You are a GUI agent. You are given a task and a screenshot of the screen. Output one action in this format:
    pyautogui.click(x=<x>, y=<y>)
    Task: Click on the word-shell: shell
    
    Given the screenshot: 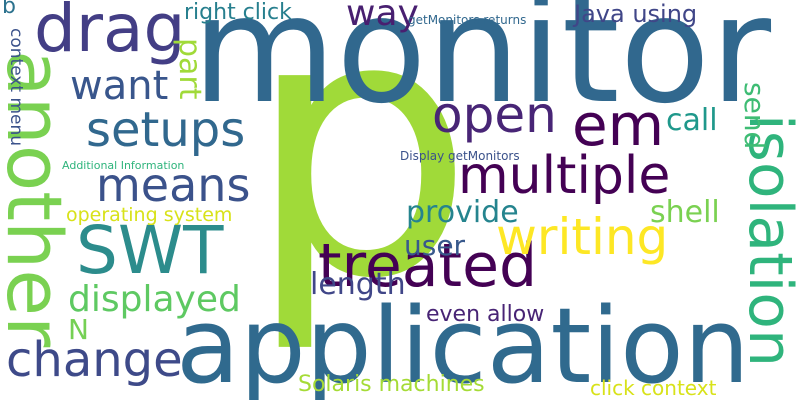 What is the action you would take?
    pyautogui.click(x=685, y=212)
    